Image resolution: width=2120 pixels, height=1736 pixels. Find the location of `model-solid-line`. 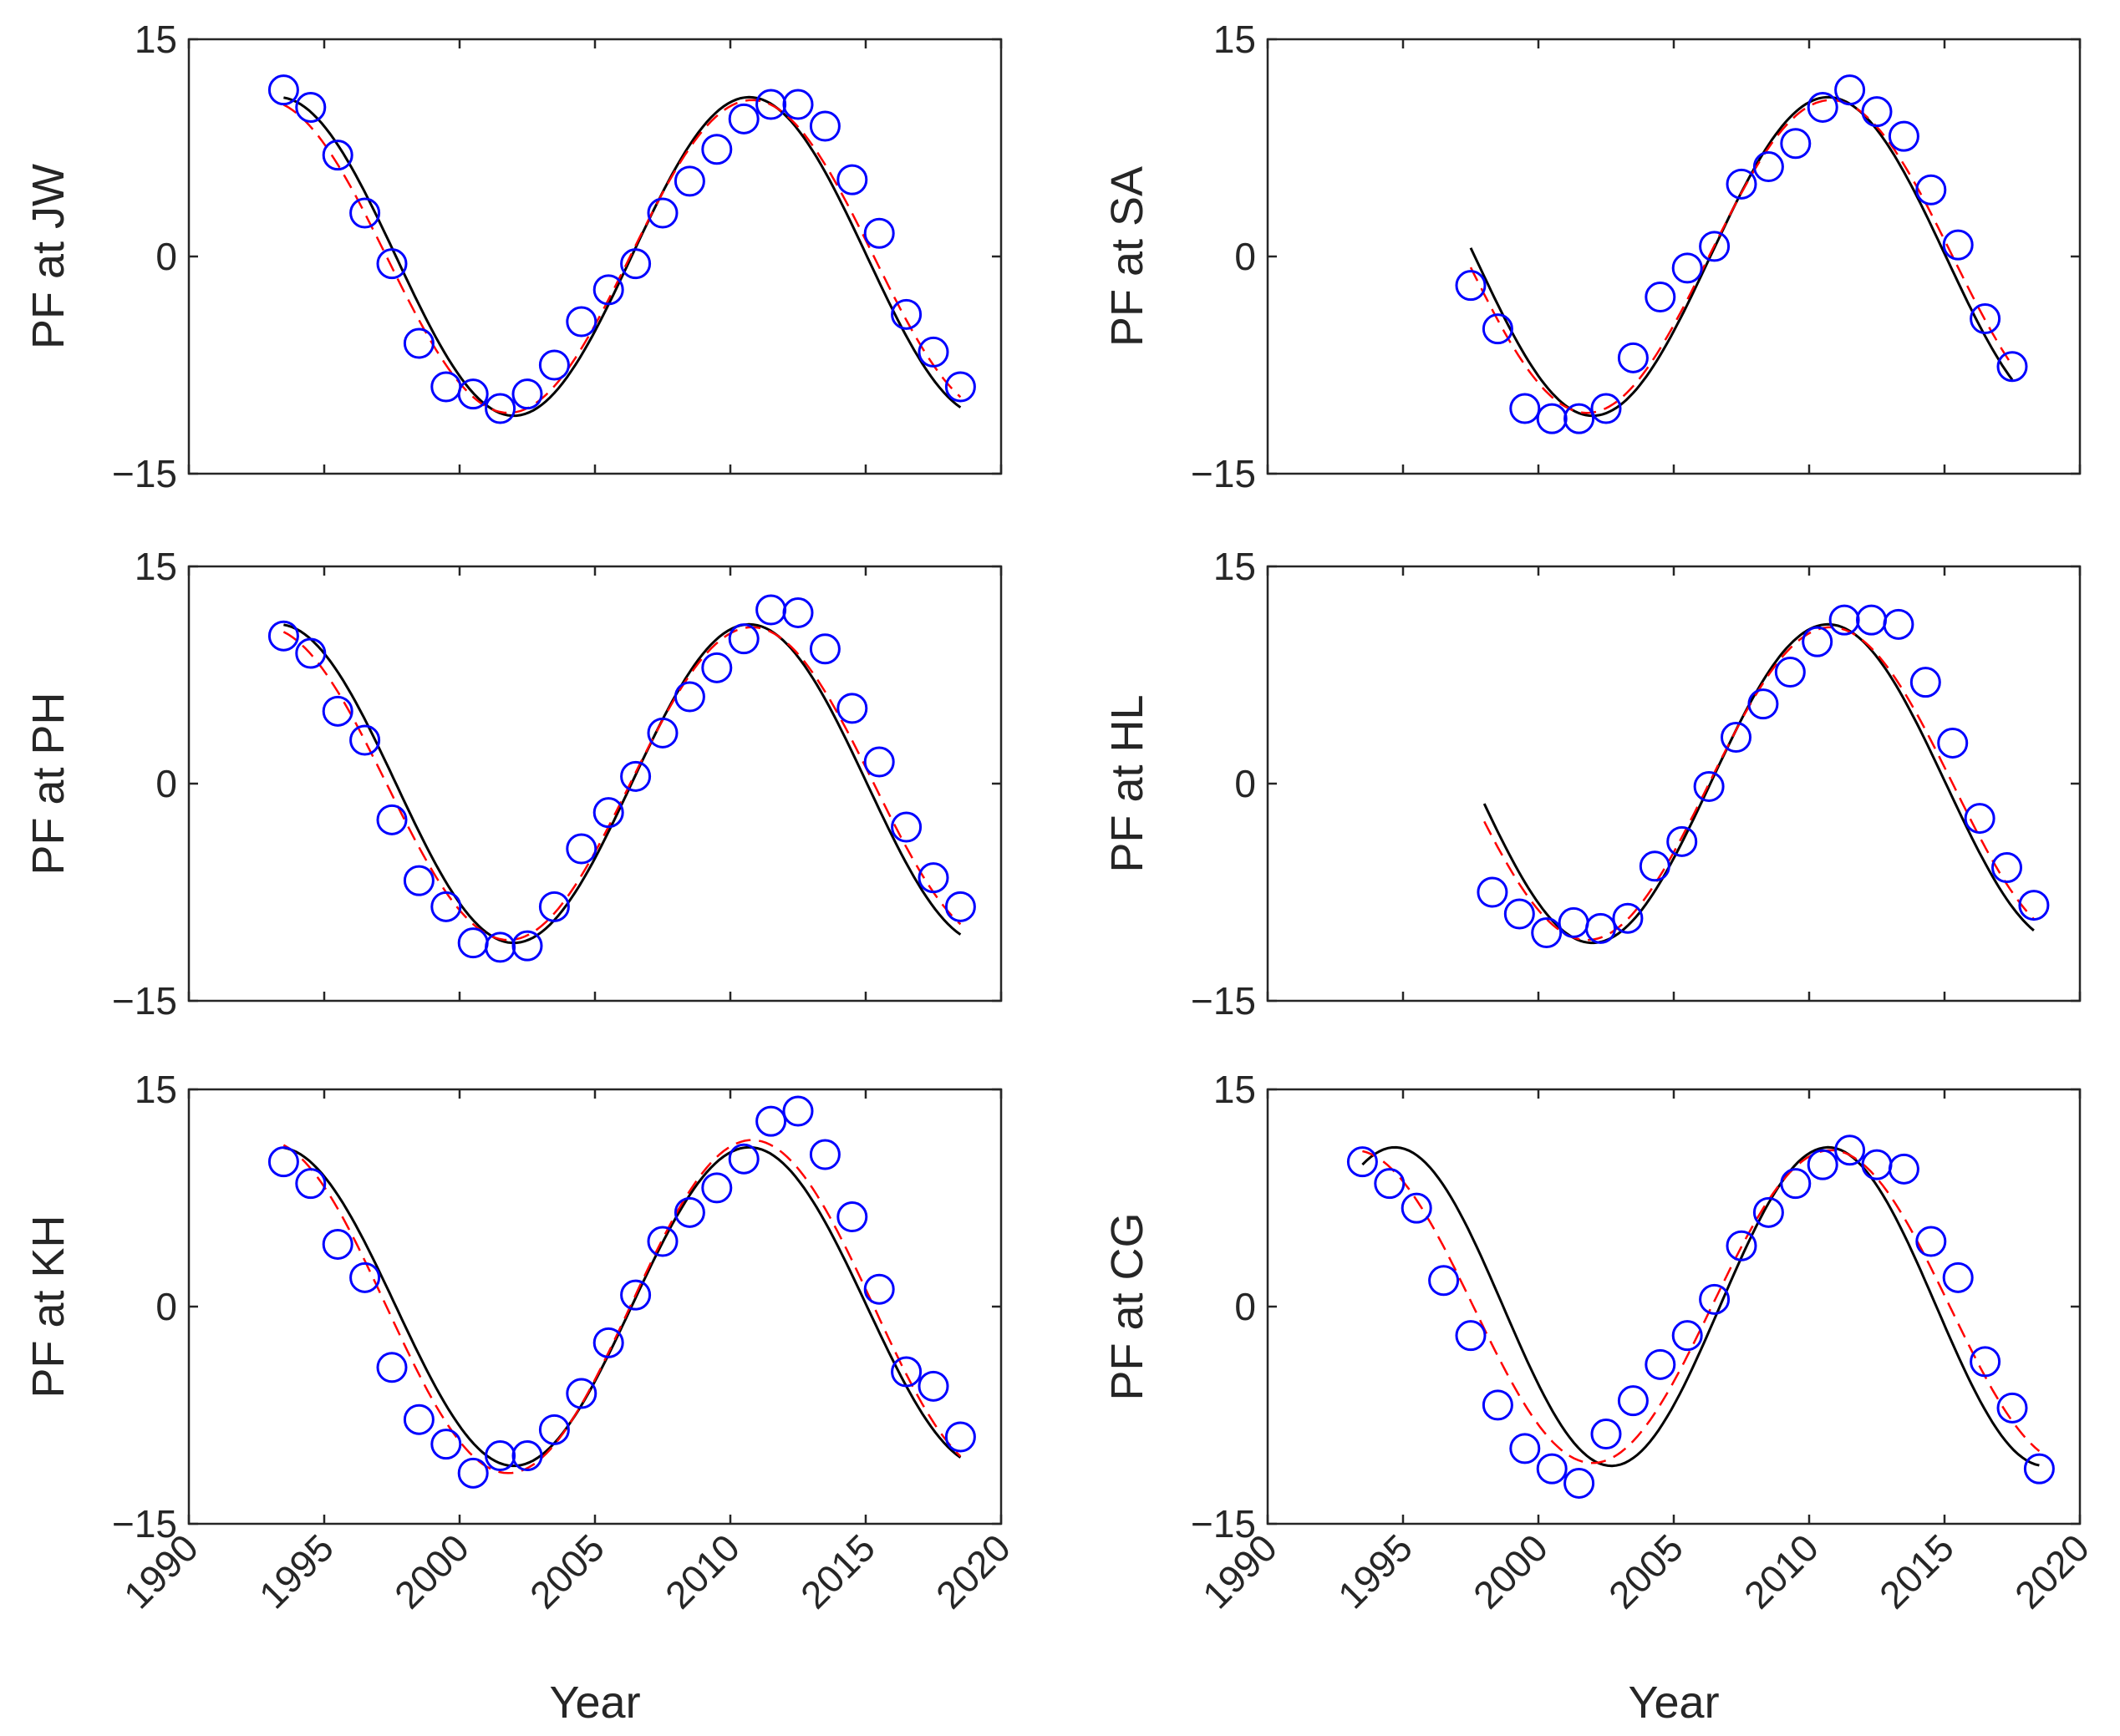

model-solid-line is located at coordinates (1758, 783).